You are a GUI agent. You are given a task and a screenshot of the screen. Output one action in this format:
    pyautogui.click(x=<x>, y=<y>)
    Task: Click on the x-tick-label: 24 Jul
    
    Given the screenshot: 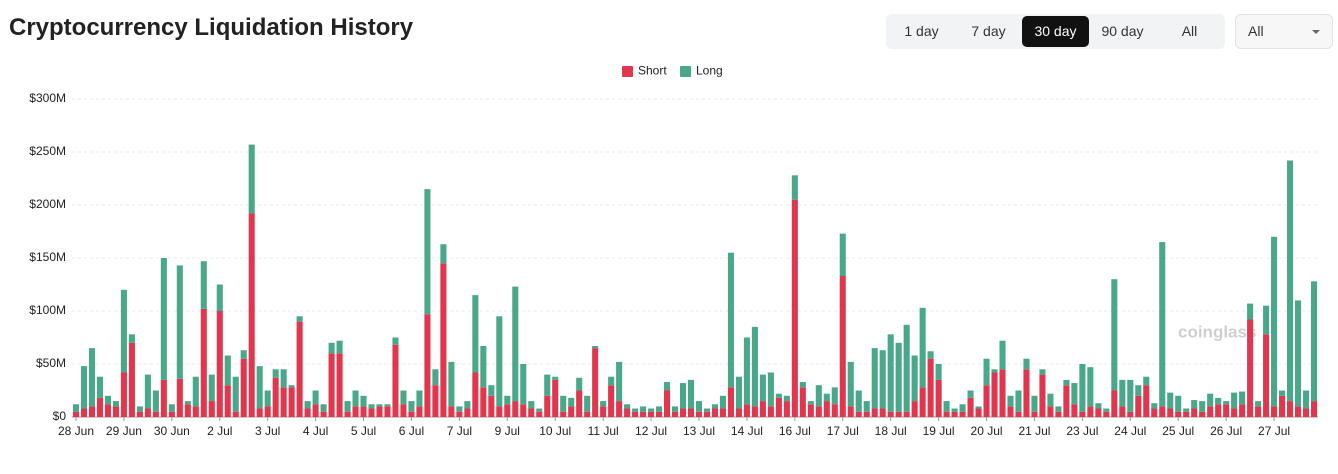 What is the action you would take?
    pyautogui.click(x=1130, y=431)
    